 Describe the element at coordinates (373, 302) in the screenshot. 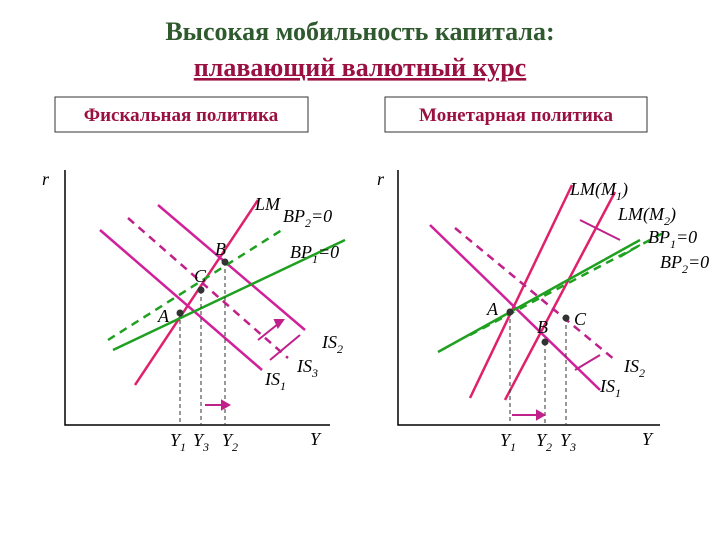

I see `points` at that location.